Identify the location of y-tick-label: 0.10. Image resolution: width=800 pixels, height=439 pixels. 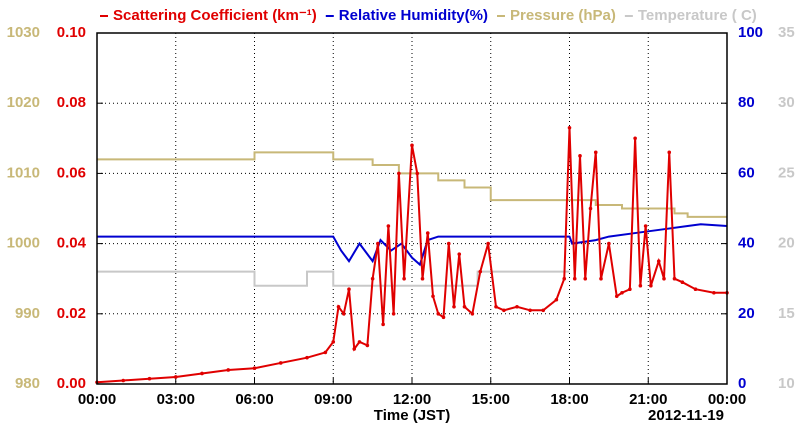
(71, 32).